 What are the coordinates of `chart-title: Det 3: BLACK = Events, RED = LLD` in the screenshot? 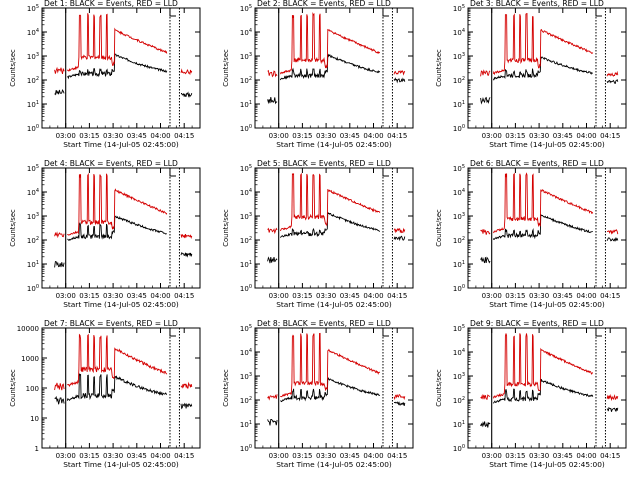 It's located at (537, 4).